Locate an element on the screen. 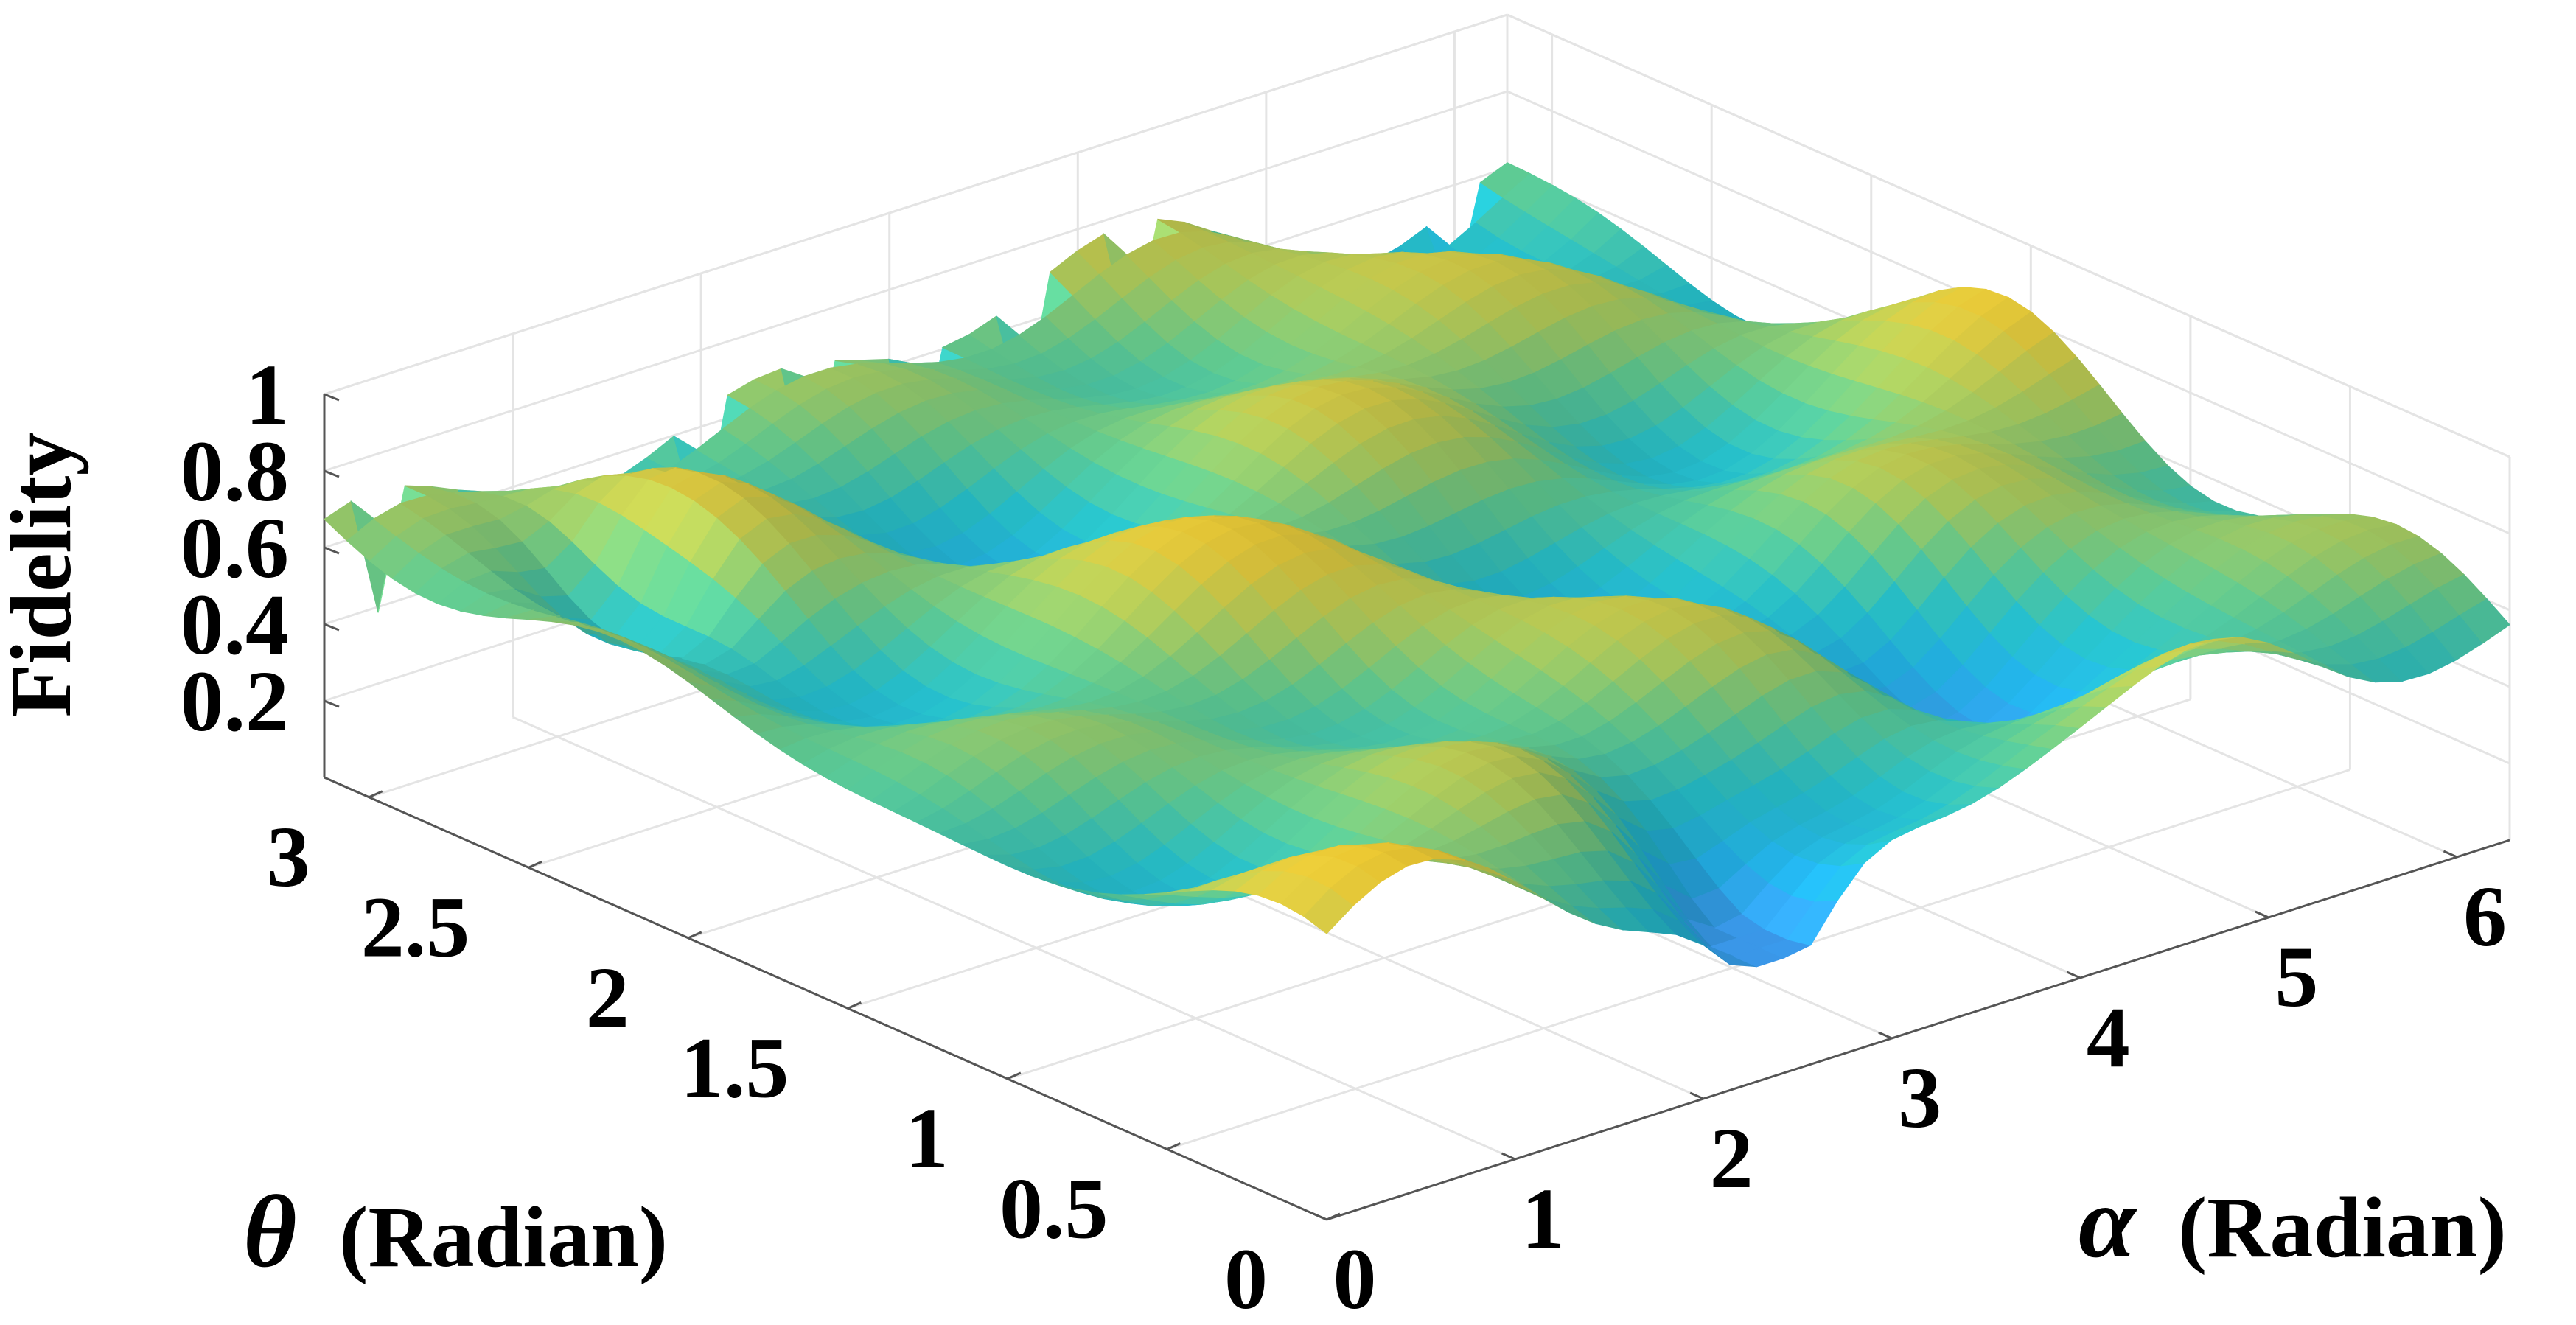 This screenshot has height=1325, width=2576. y-tick-label: 0 is located at coordinates (1246, 1278).